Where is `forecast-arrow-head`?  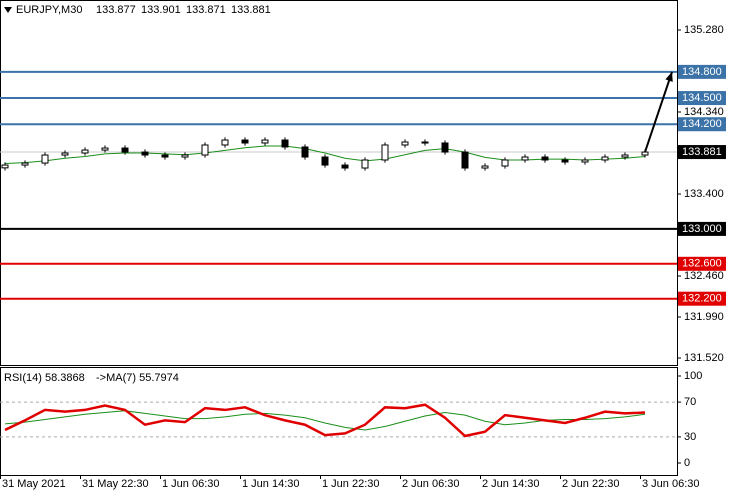 forecast-arrow-head is located at coordinates (669, 76).